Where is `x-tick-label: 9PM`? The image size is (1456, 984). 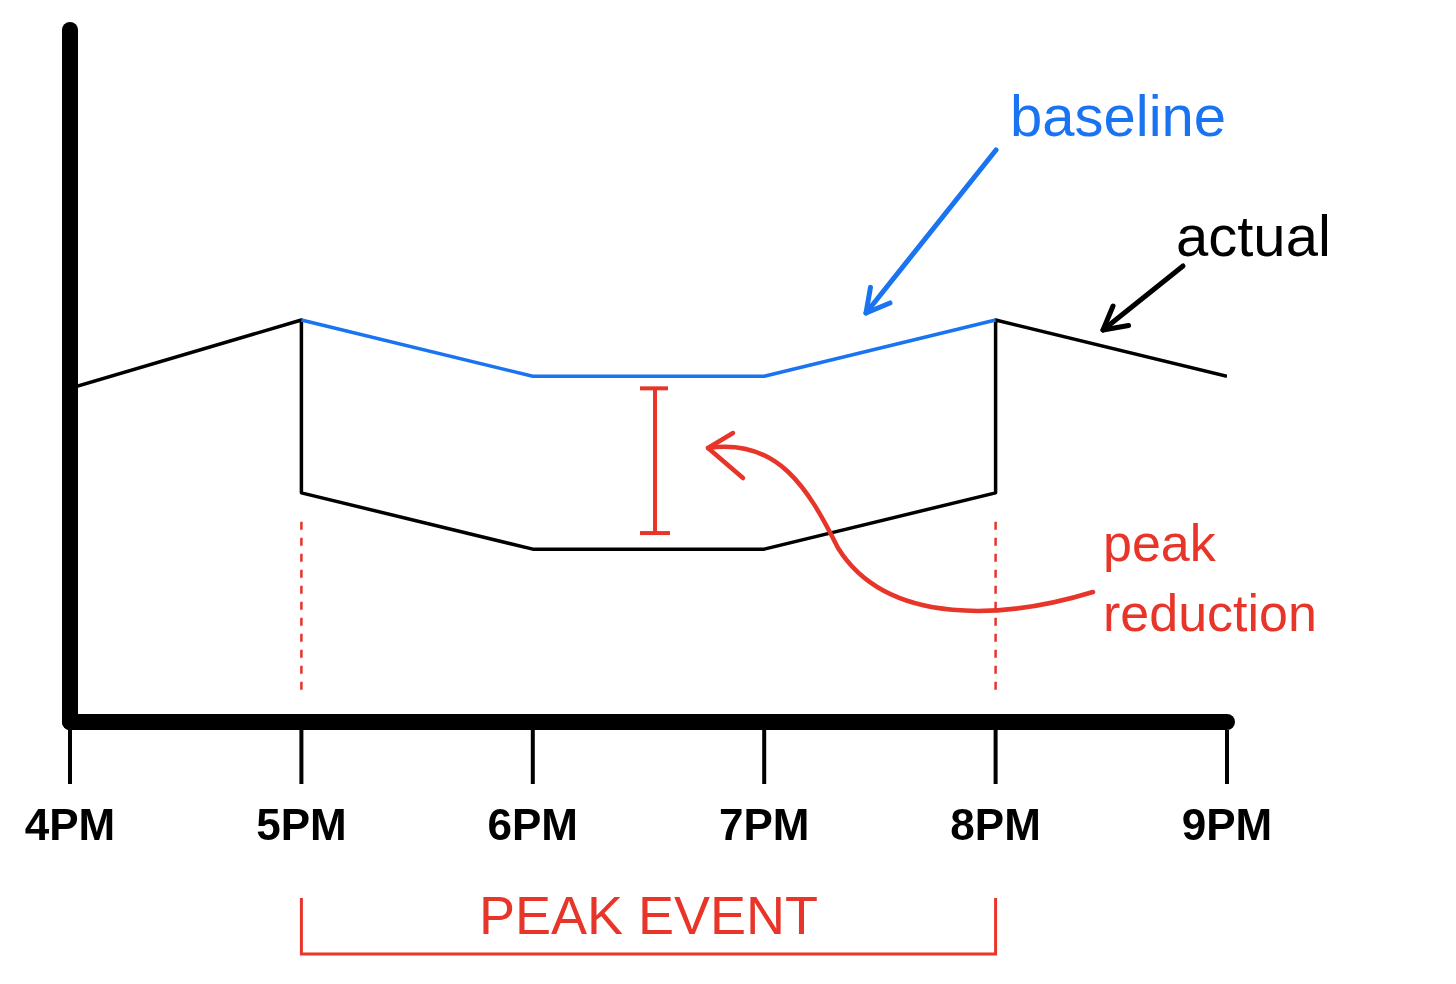
x-tick-label: 9PM is located at coordinates (1227, 824).